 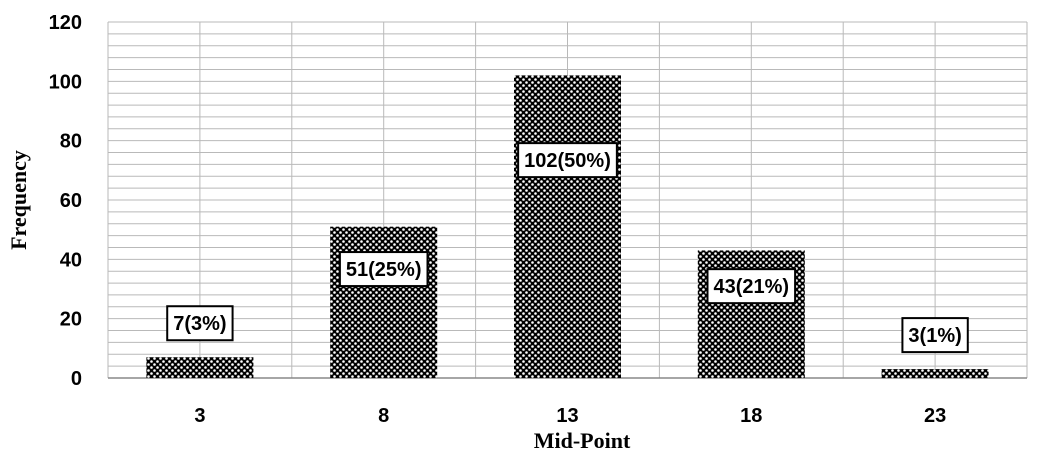 I want to click on y-tick-labels: 0 20 40 60 80 100 120, so click(x=65, y=201).